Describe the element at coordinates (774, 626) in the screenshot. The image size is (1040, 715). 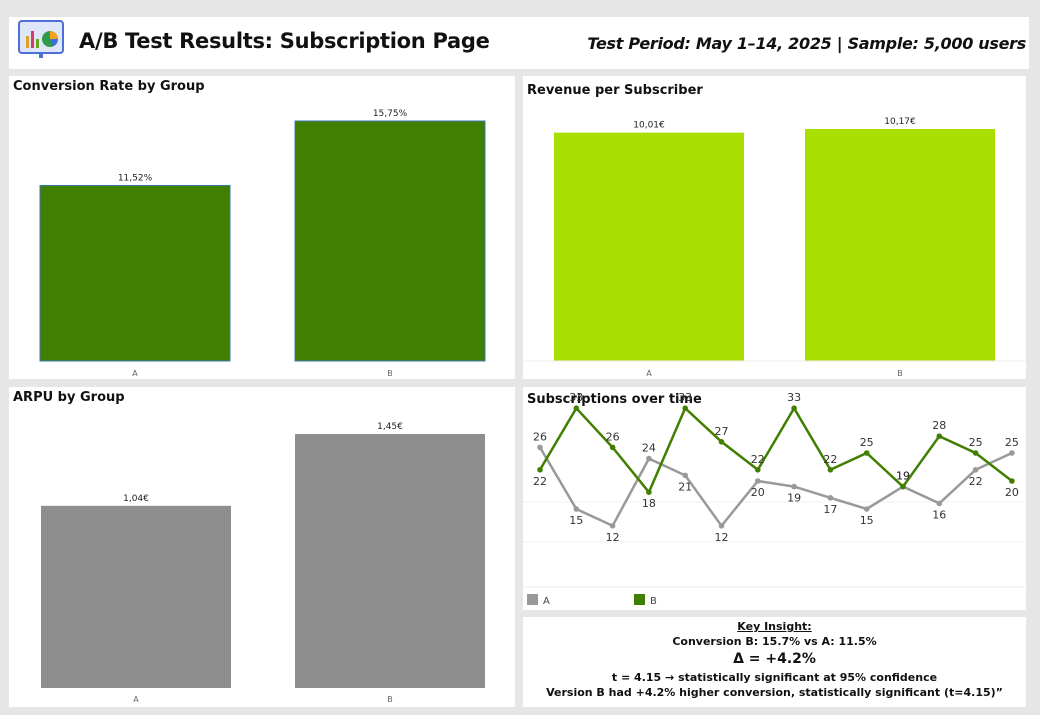
I see `insight-heading: Key Insight:` at that location.